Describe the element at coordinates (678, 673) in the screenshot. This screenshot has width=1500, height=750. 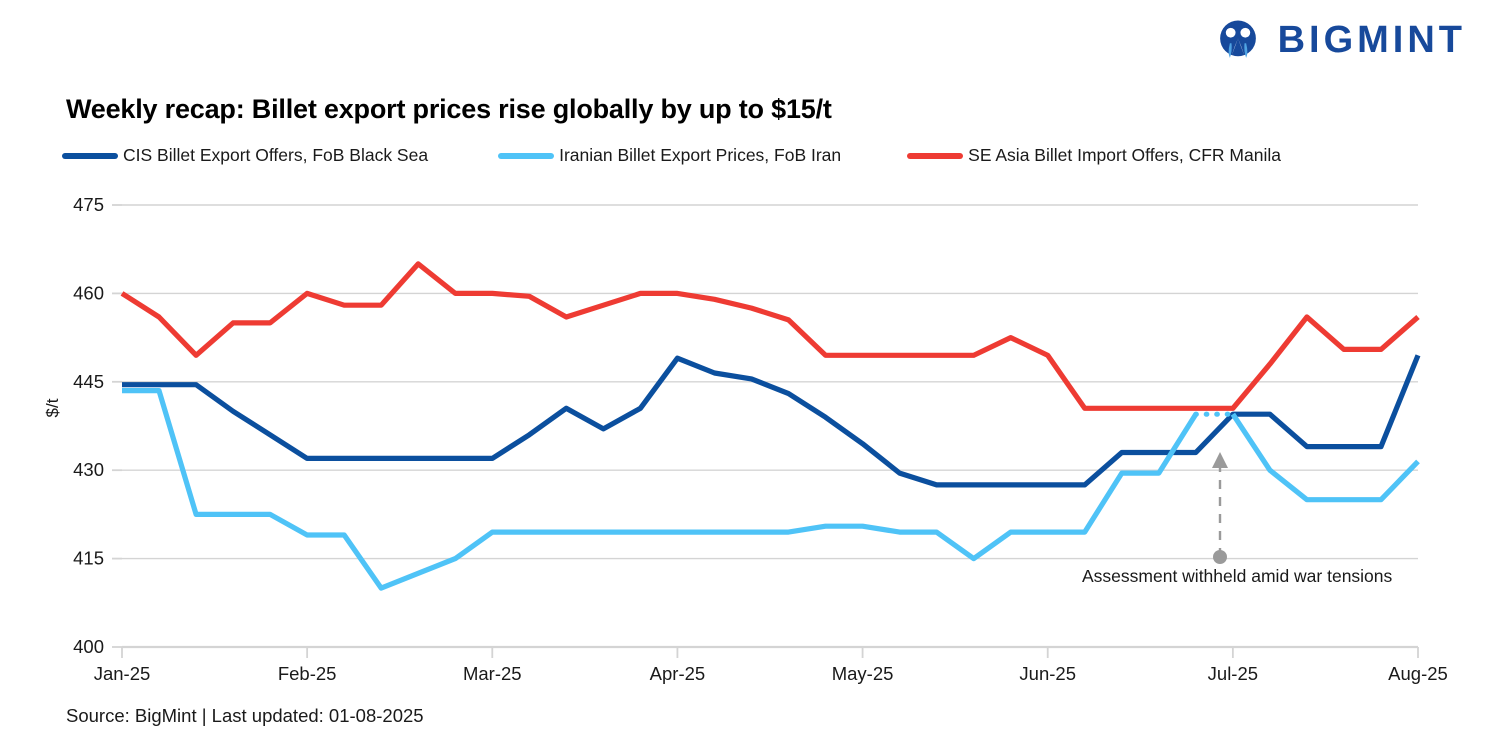
I see `x-axis-tick-label: Apr-25` at that location.